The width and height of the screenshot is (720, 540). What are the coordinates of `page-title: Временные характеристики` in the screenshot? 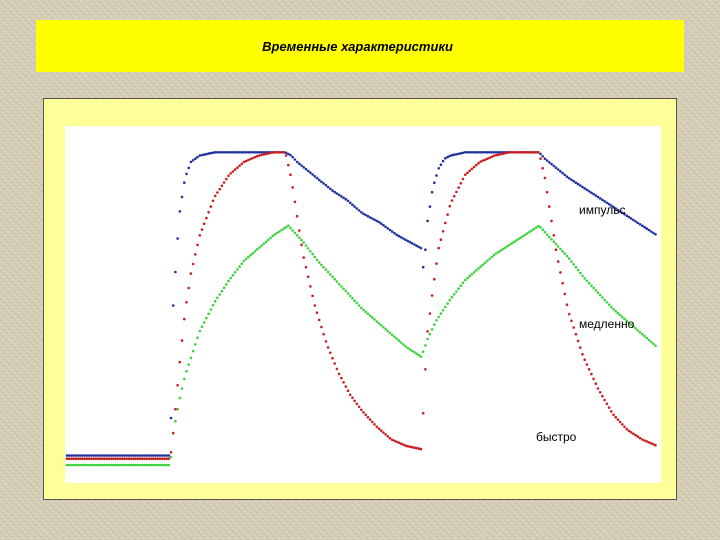 It's located at (357, 46).